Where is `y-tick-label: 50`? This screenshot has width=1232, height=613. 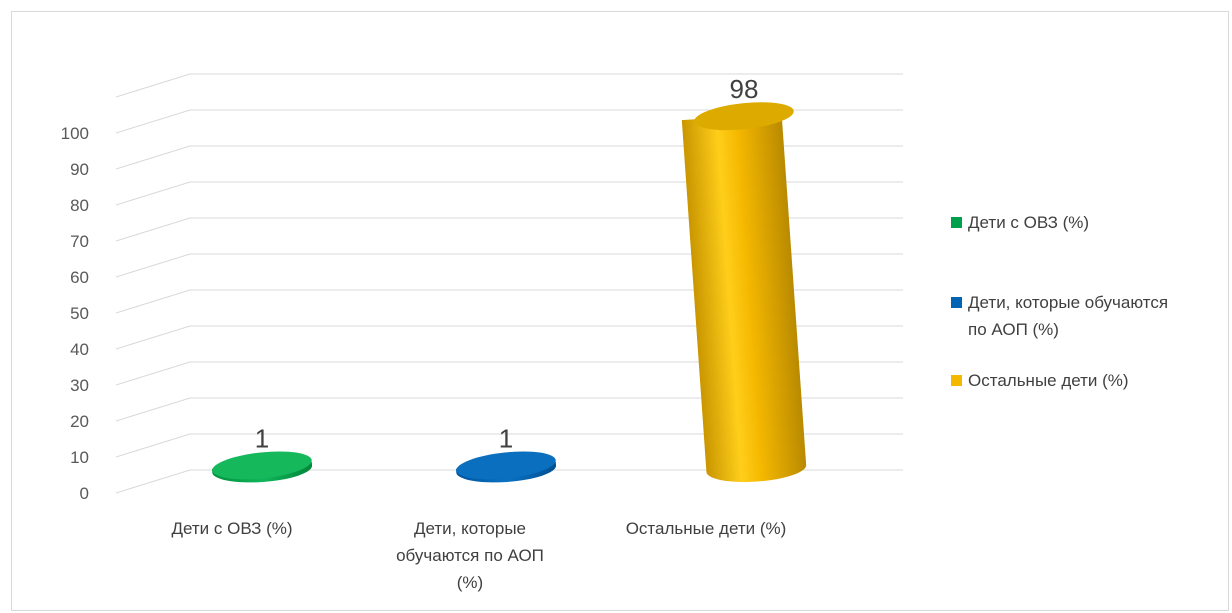 y-tick-label: 50 is located at coordinates (79, 313).